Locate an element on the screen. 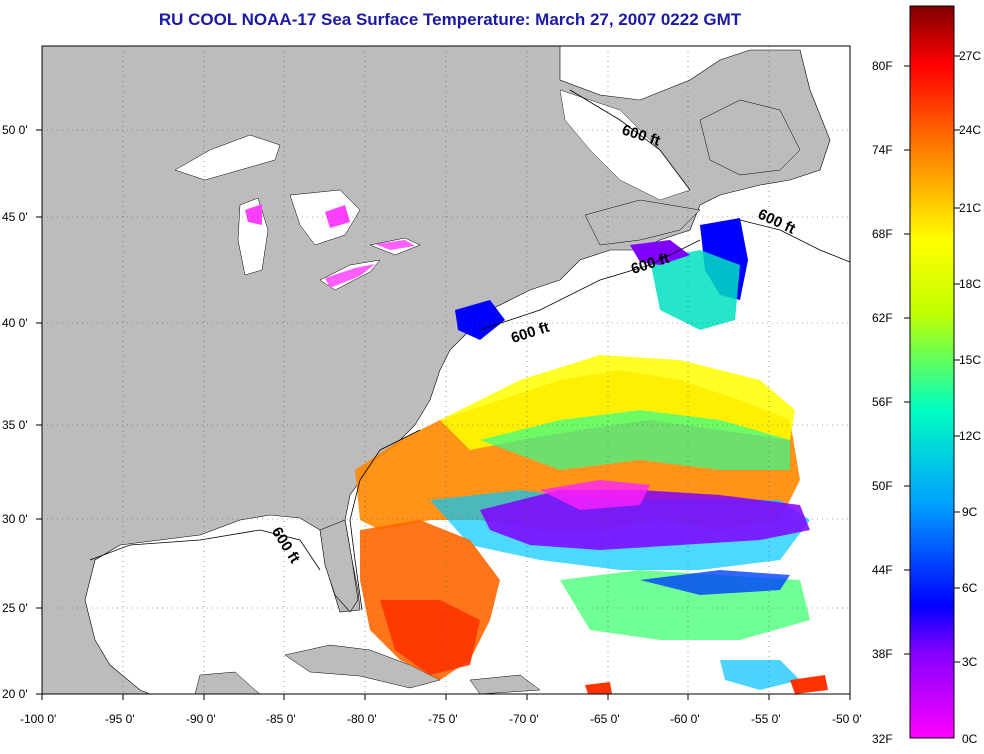 This screenshot has height=754, width=984. lat-label: 30 0' is located at coordinates (15, 519).